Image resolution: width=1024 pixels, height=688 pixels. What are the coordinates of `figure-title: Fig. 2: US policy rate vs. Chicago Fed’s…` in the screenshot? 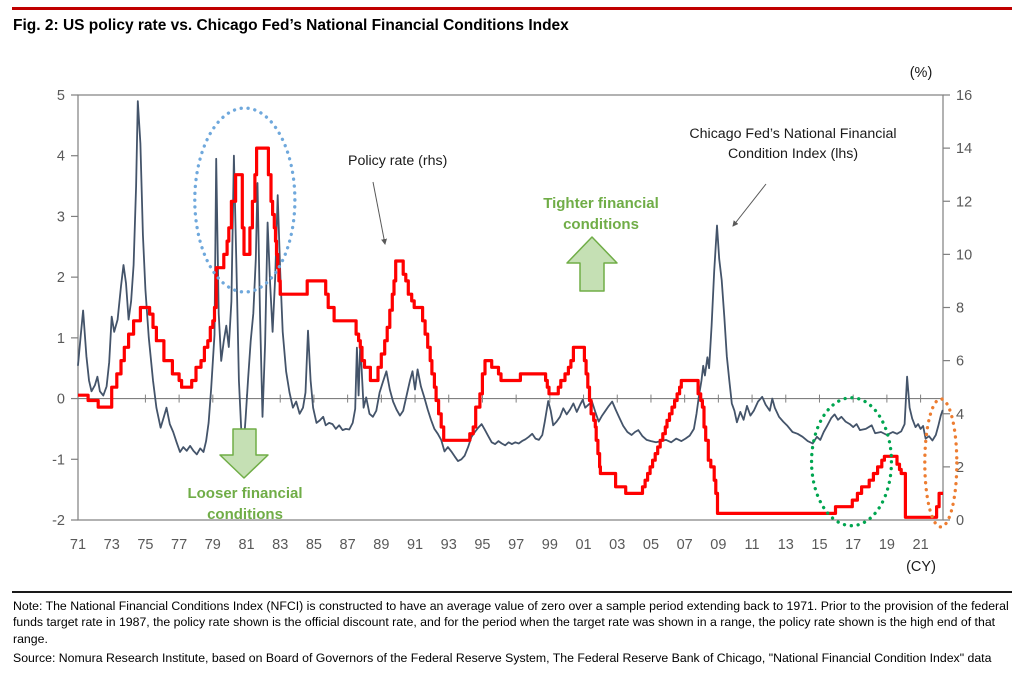 It's located at (291, 25).